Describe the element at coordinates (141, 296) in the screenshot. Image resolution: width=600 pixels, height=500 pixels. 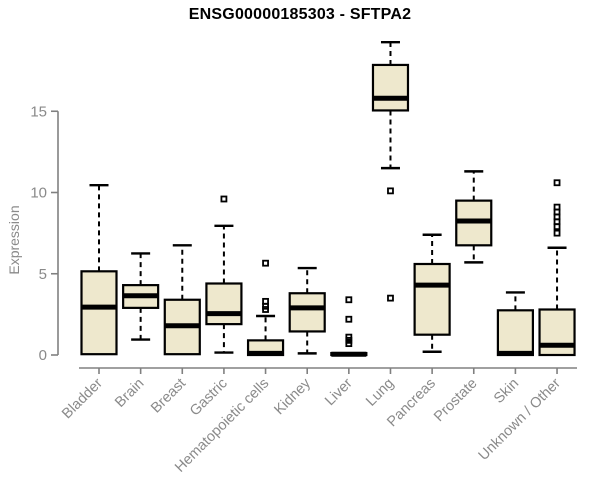
I see `box-brain` at that location.